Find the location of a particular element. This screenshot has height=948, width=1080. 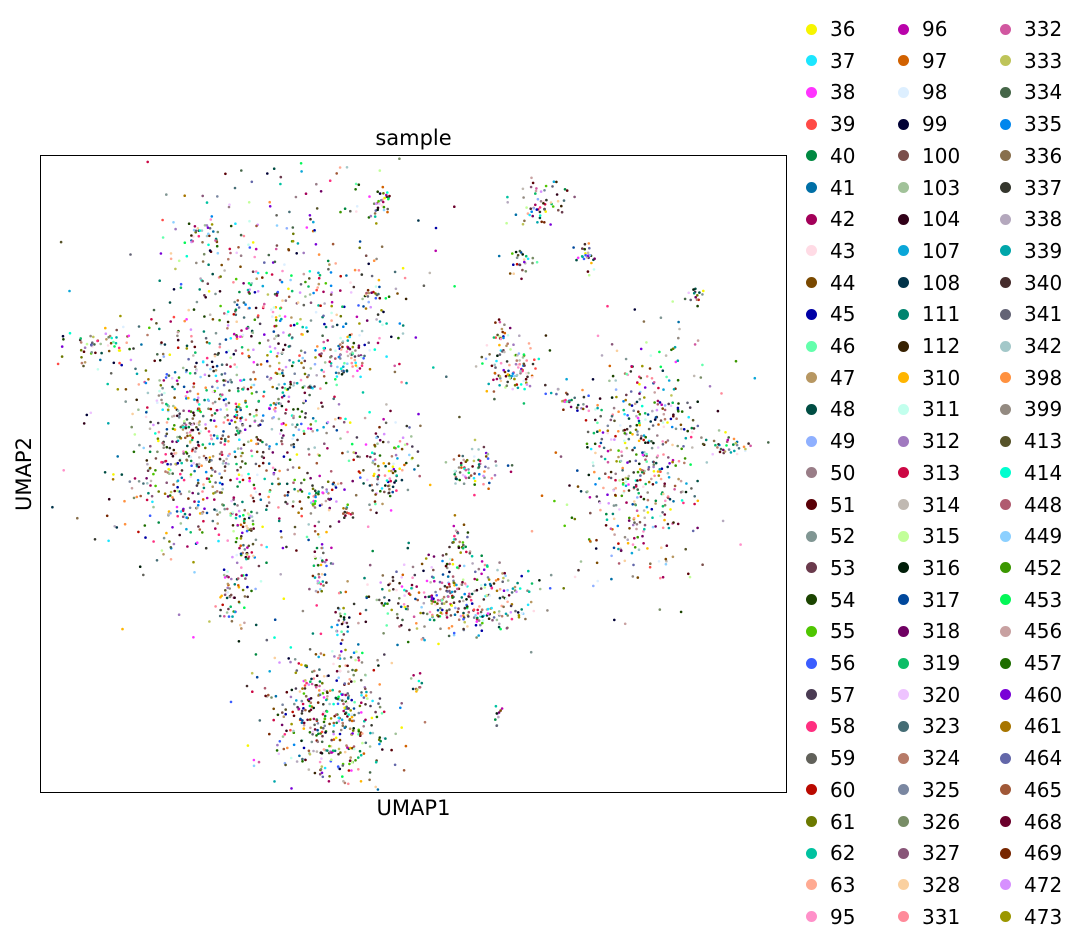

legend-label: 325 is located at coordinates (941, 789).